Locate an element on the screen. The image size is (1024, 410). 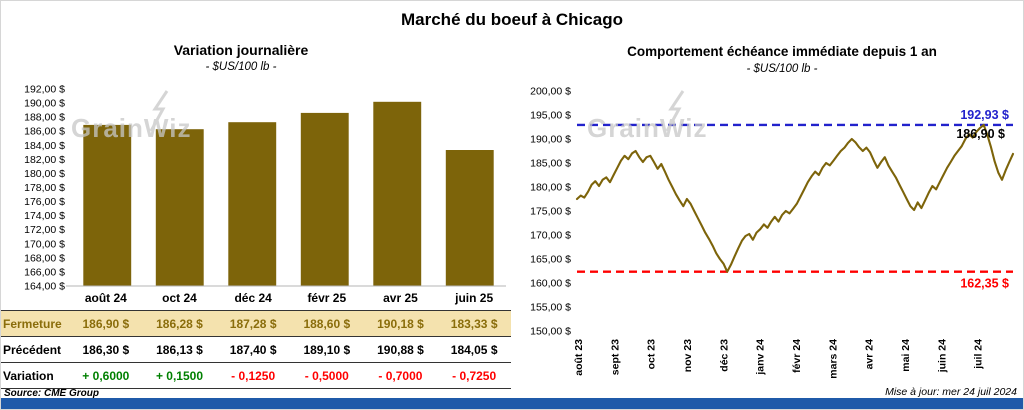
x-tick-label: oct 23 is located at coordinates (652, 354).